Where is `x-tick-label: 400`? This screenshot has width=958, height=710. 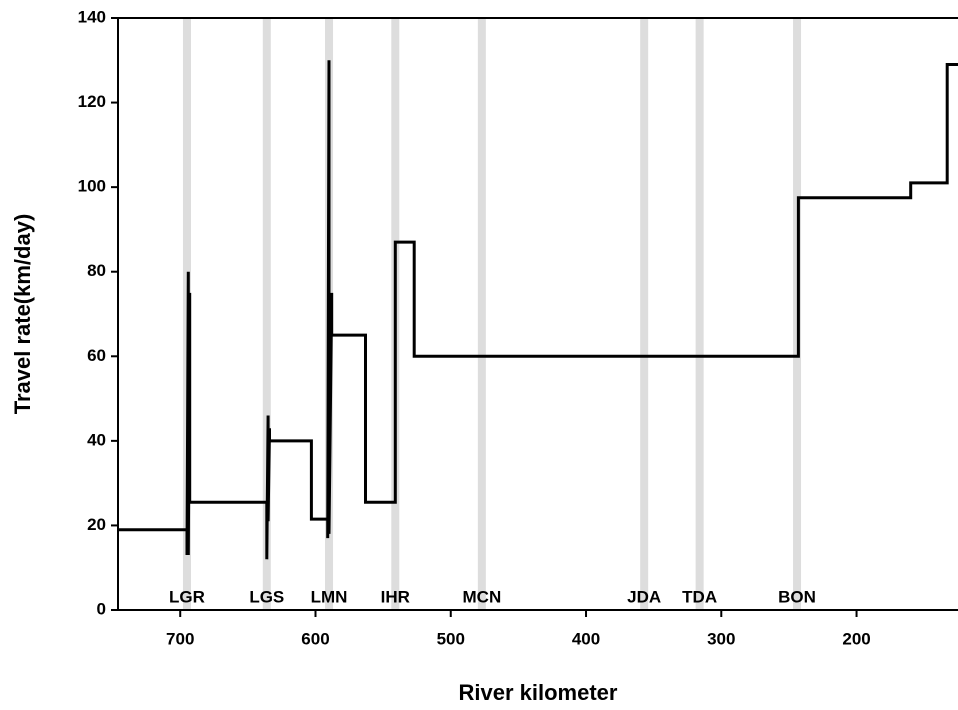 x-tick-label: 400 is located at coordinates (586, 638).